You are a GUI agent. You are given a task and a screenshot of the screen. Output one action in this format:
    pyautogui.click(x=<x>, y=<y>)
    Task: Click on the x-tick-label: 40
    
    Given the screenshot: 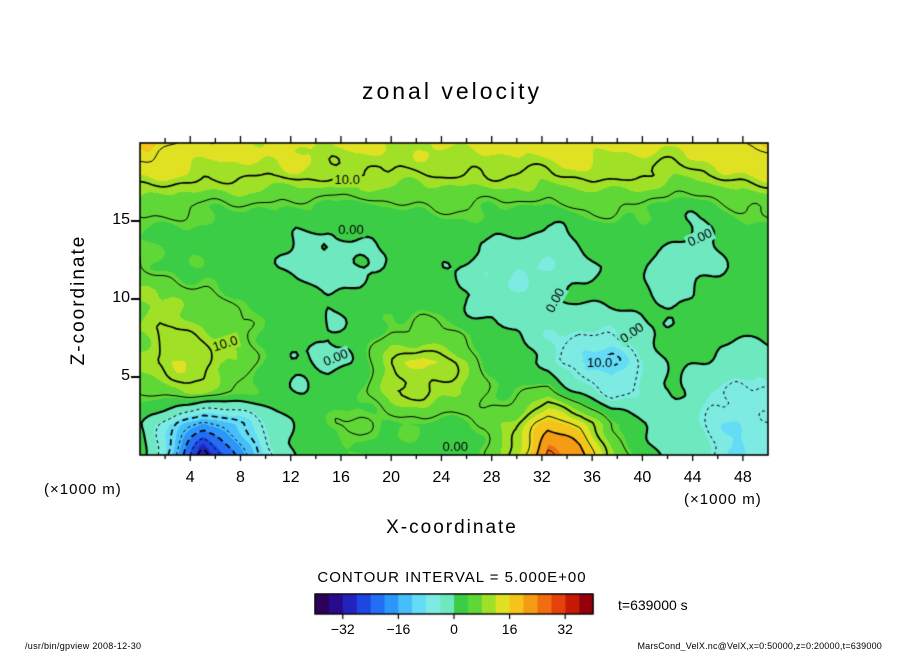 What is the action you would take?
    pyautogui.click(x=642, y=477)
    